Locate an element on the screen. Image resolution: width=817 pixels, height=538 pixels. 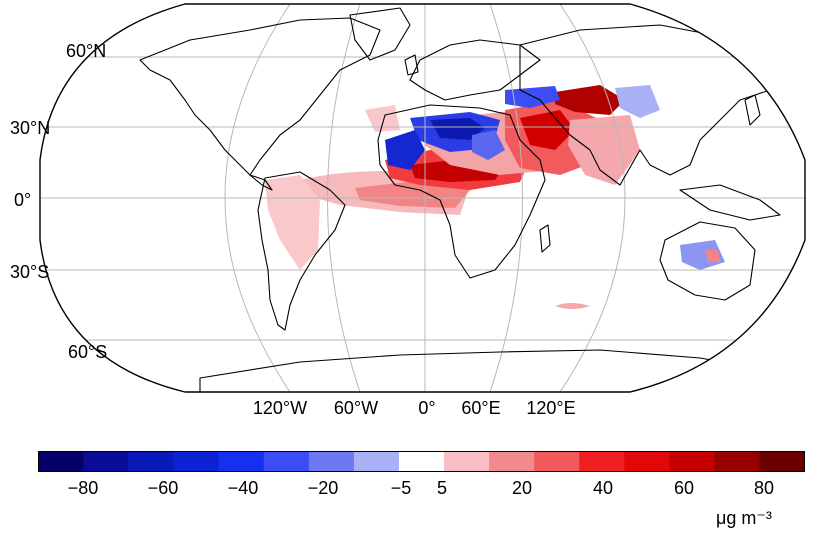
coast-north-america is located at coordinates (260, 96).